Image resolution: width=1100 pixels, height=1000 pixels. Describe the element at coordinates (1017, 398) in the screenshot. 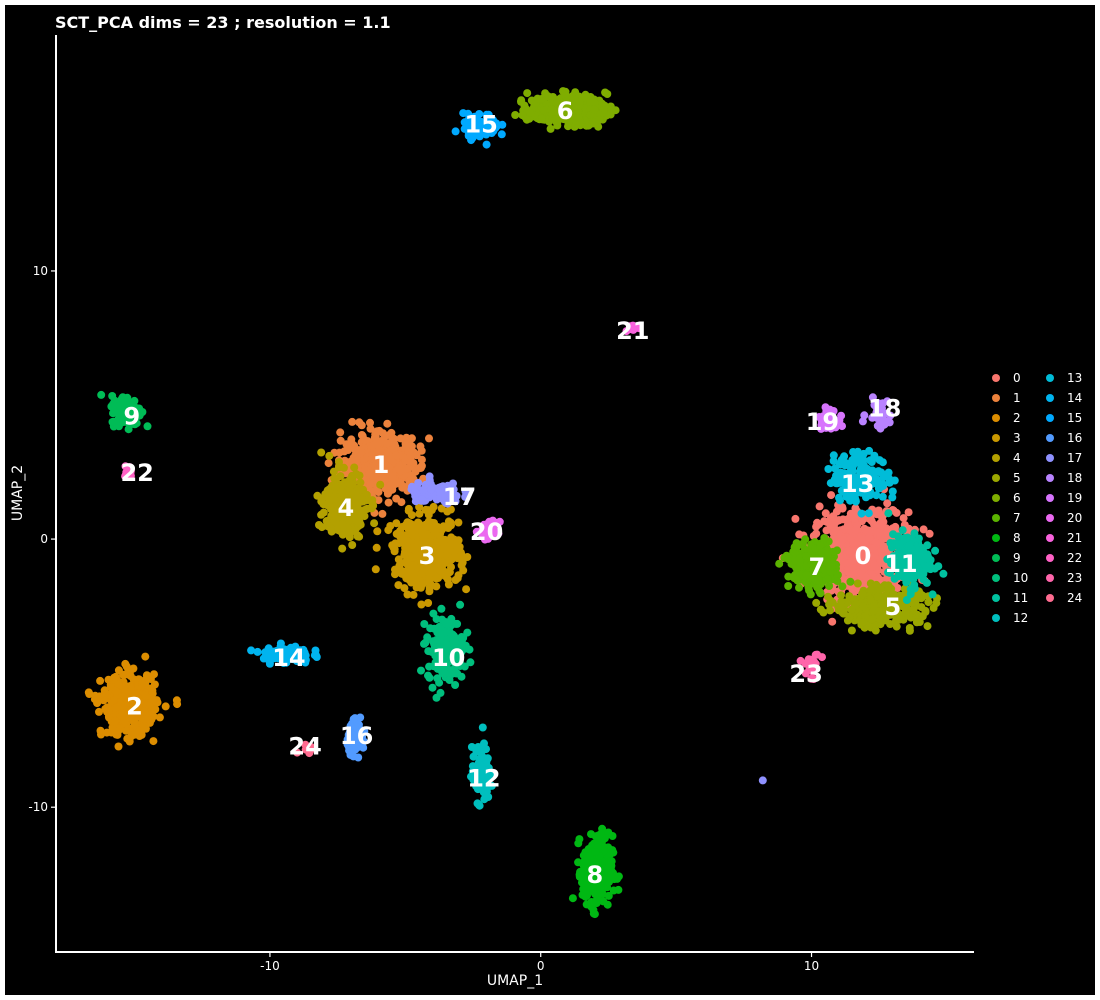

I see `legend-label: 1` at that location.